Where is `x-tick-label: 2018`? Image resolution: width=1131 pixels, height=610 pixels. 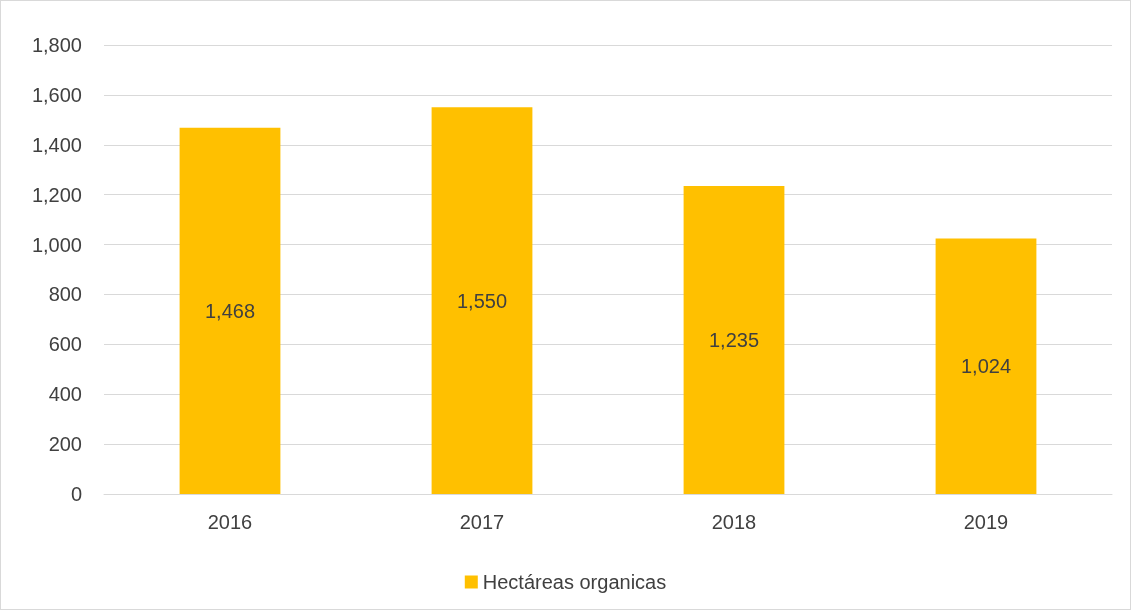
x-tick-label: 2018 is located at coordinates (734, 522).